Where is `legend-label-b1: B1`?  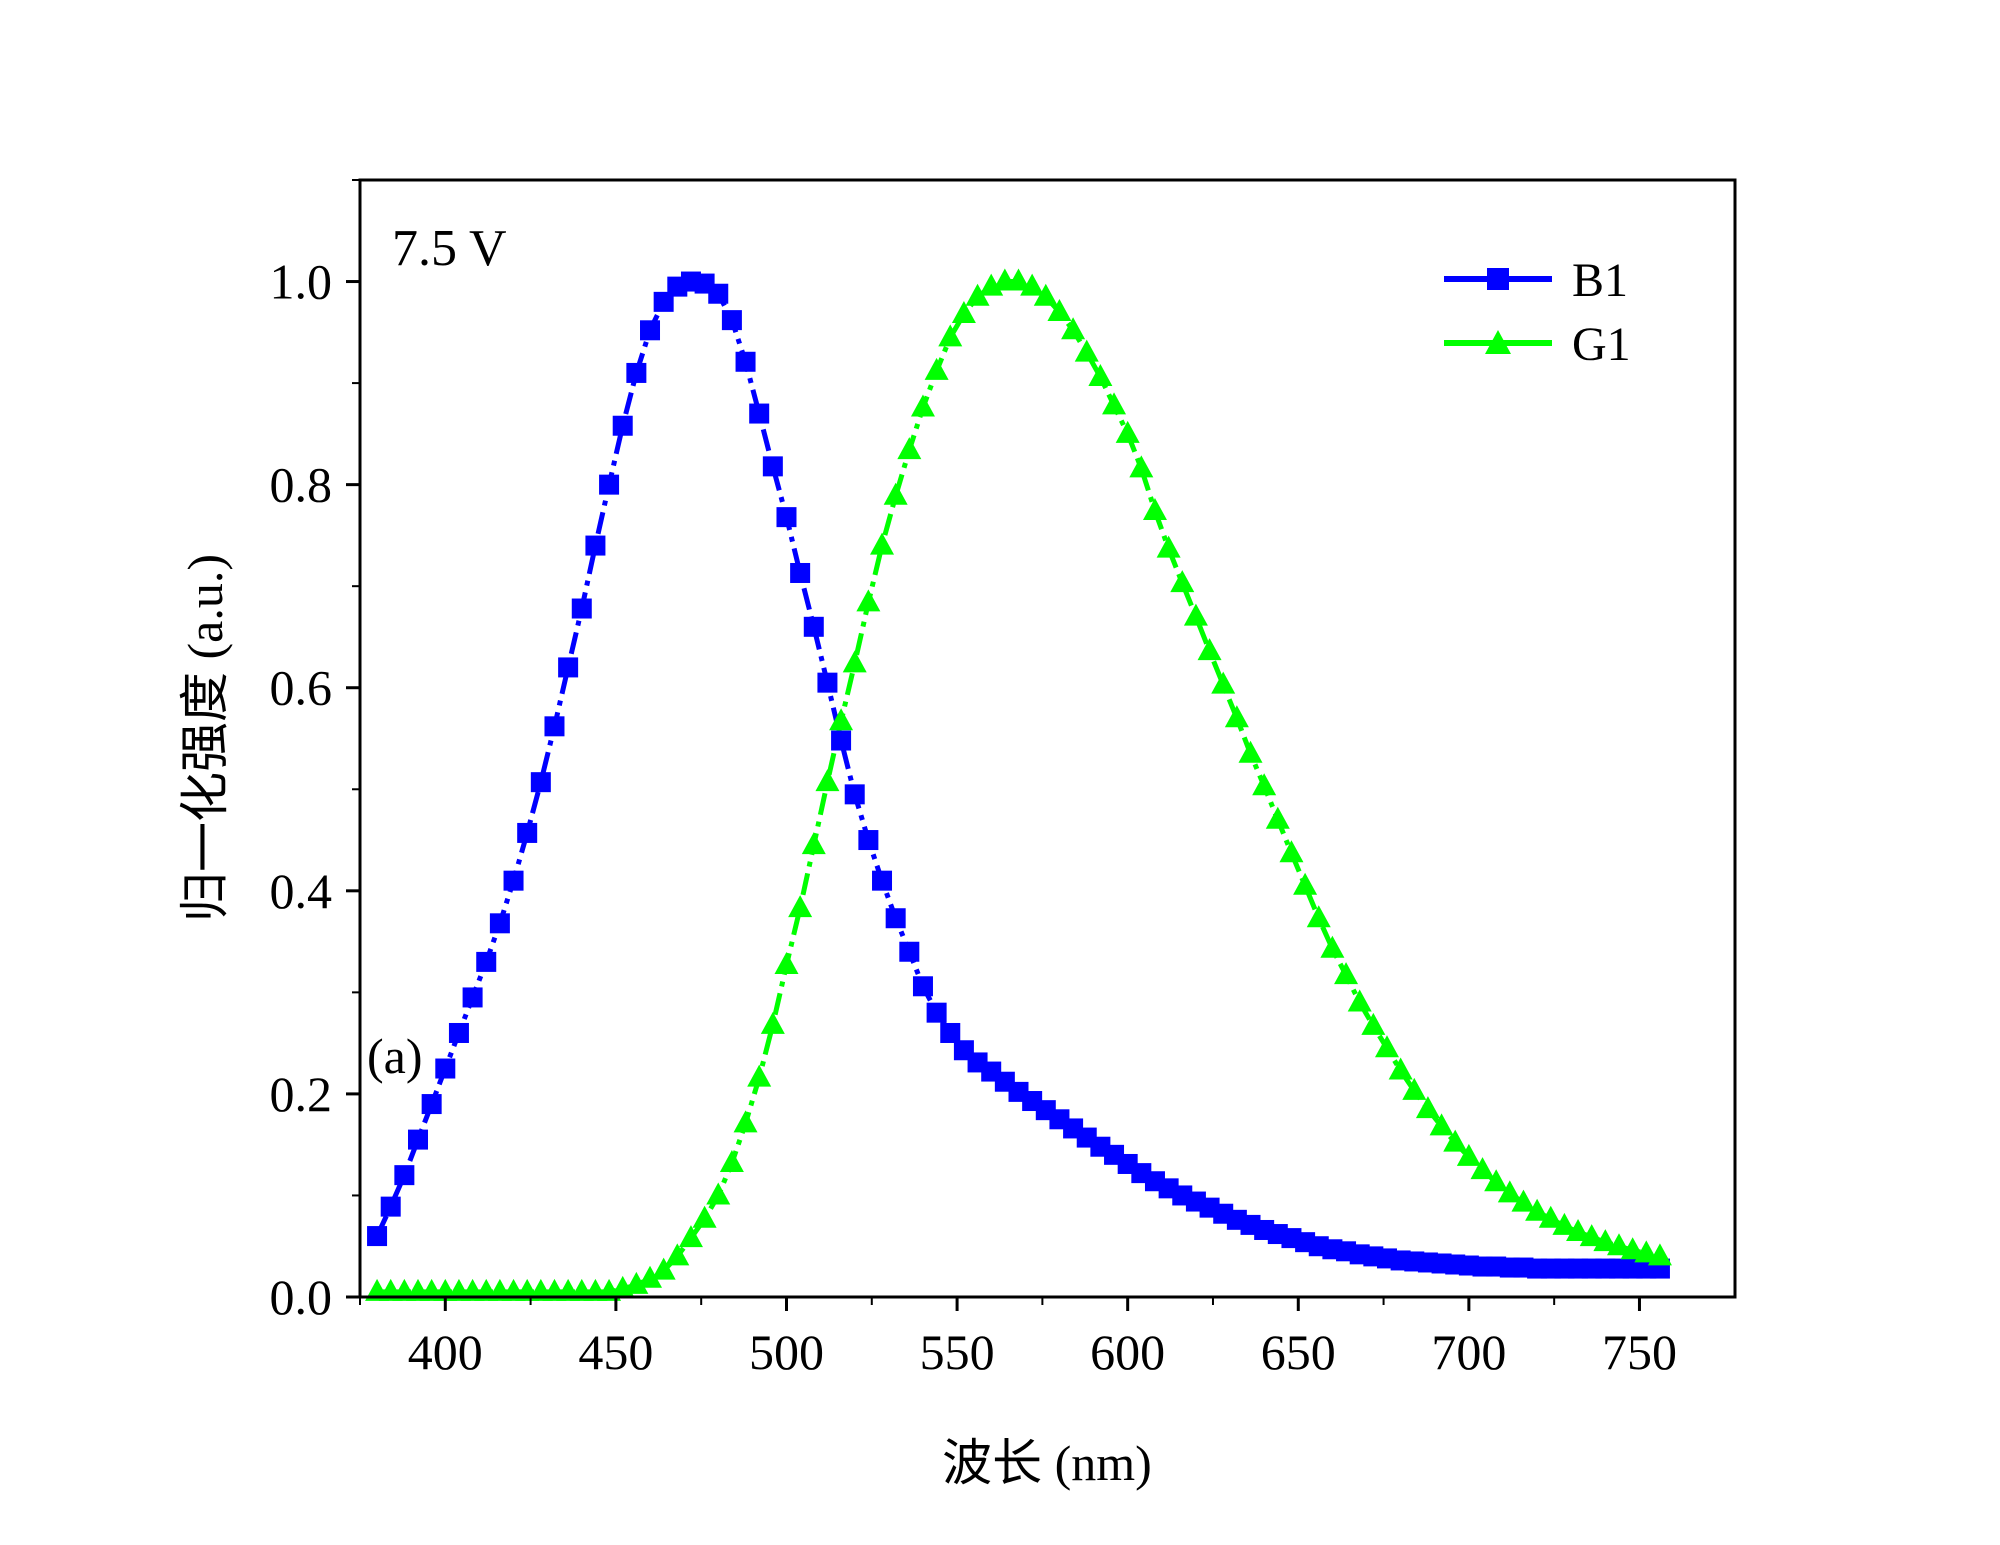
legend-label-b1: B1 is located at coordinates (1600, 280).